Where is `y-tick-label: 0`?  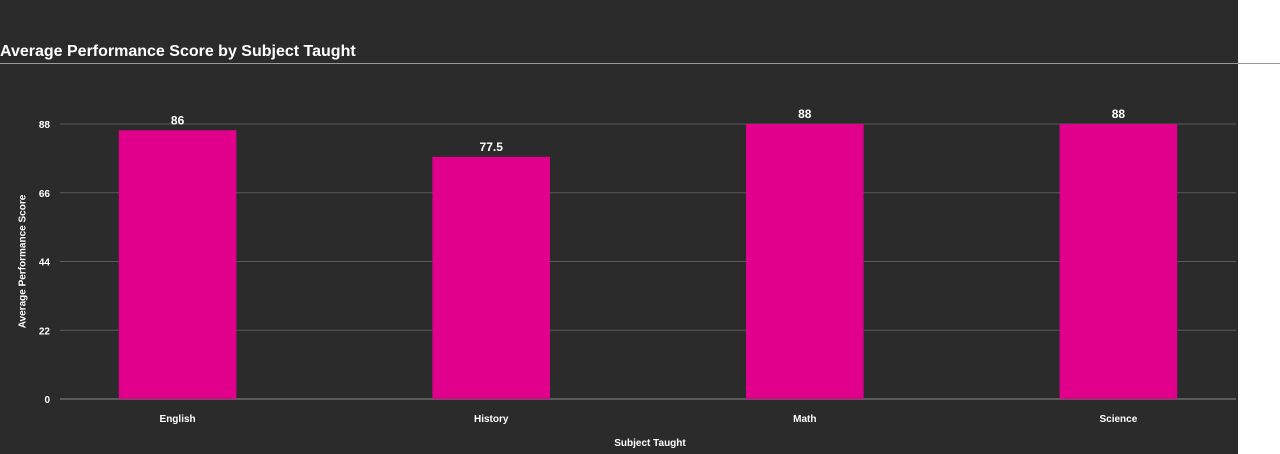
y-tick-label: 0 is located at coordinates (47, 400).